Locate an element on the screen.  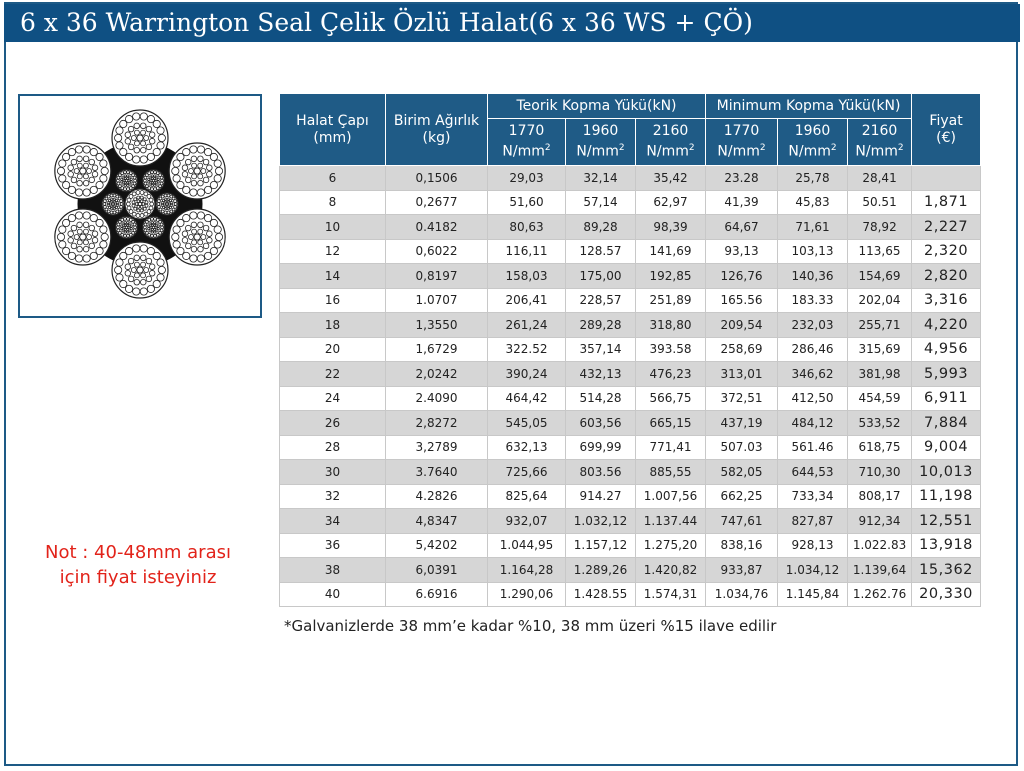
cell-minimum-2160: 533,52 is located at coordinates (880, 423).